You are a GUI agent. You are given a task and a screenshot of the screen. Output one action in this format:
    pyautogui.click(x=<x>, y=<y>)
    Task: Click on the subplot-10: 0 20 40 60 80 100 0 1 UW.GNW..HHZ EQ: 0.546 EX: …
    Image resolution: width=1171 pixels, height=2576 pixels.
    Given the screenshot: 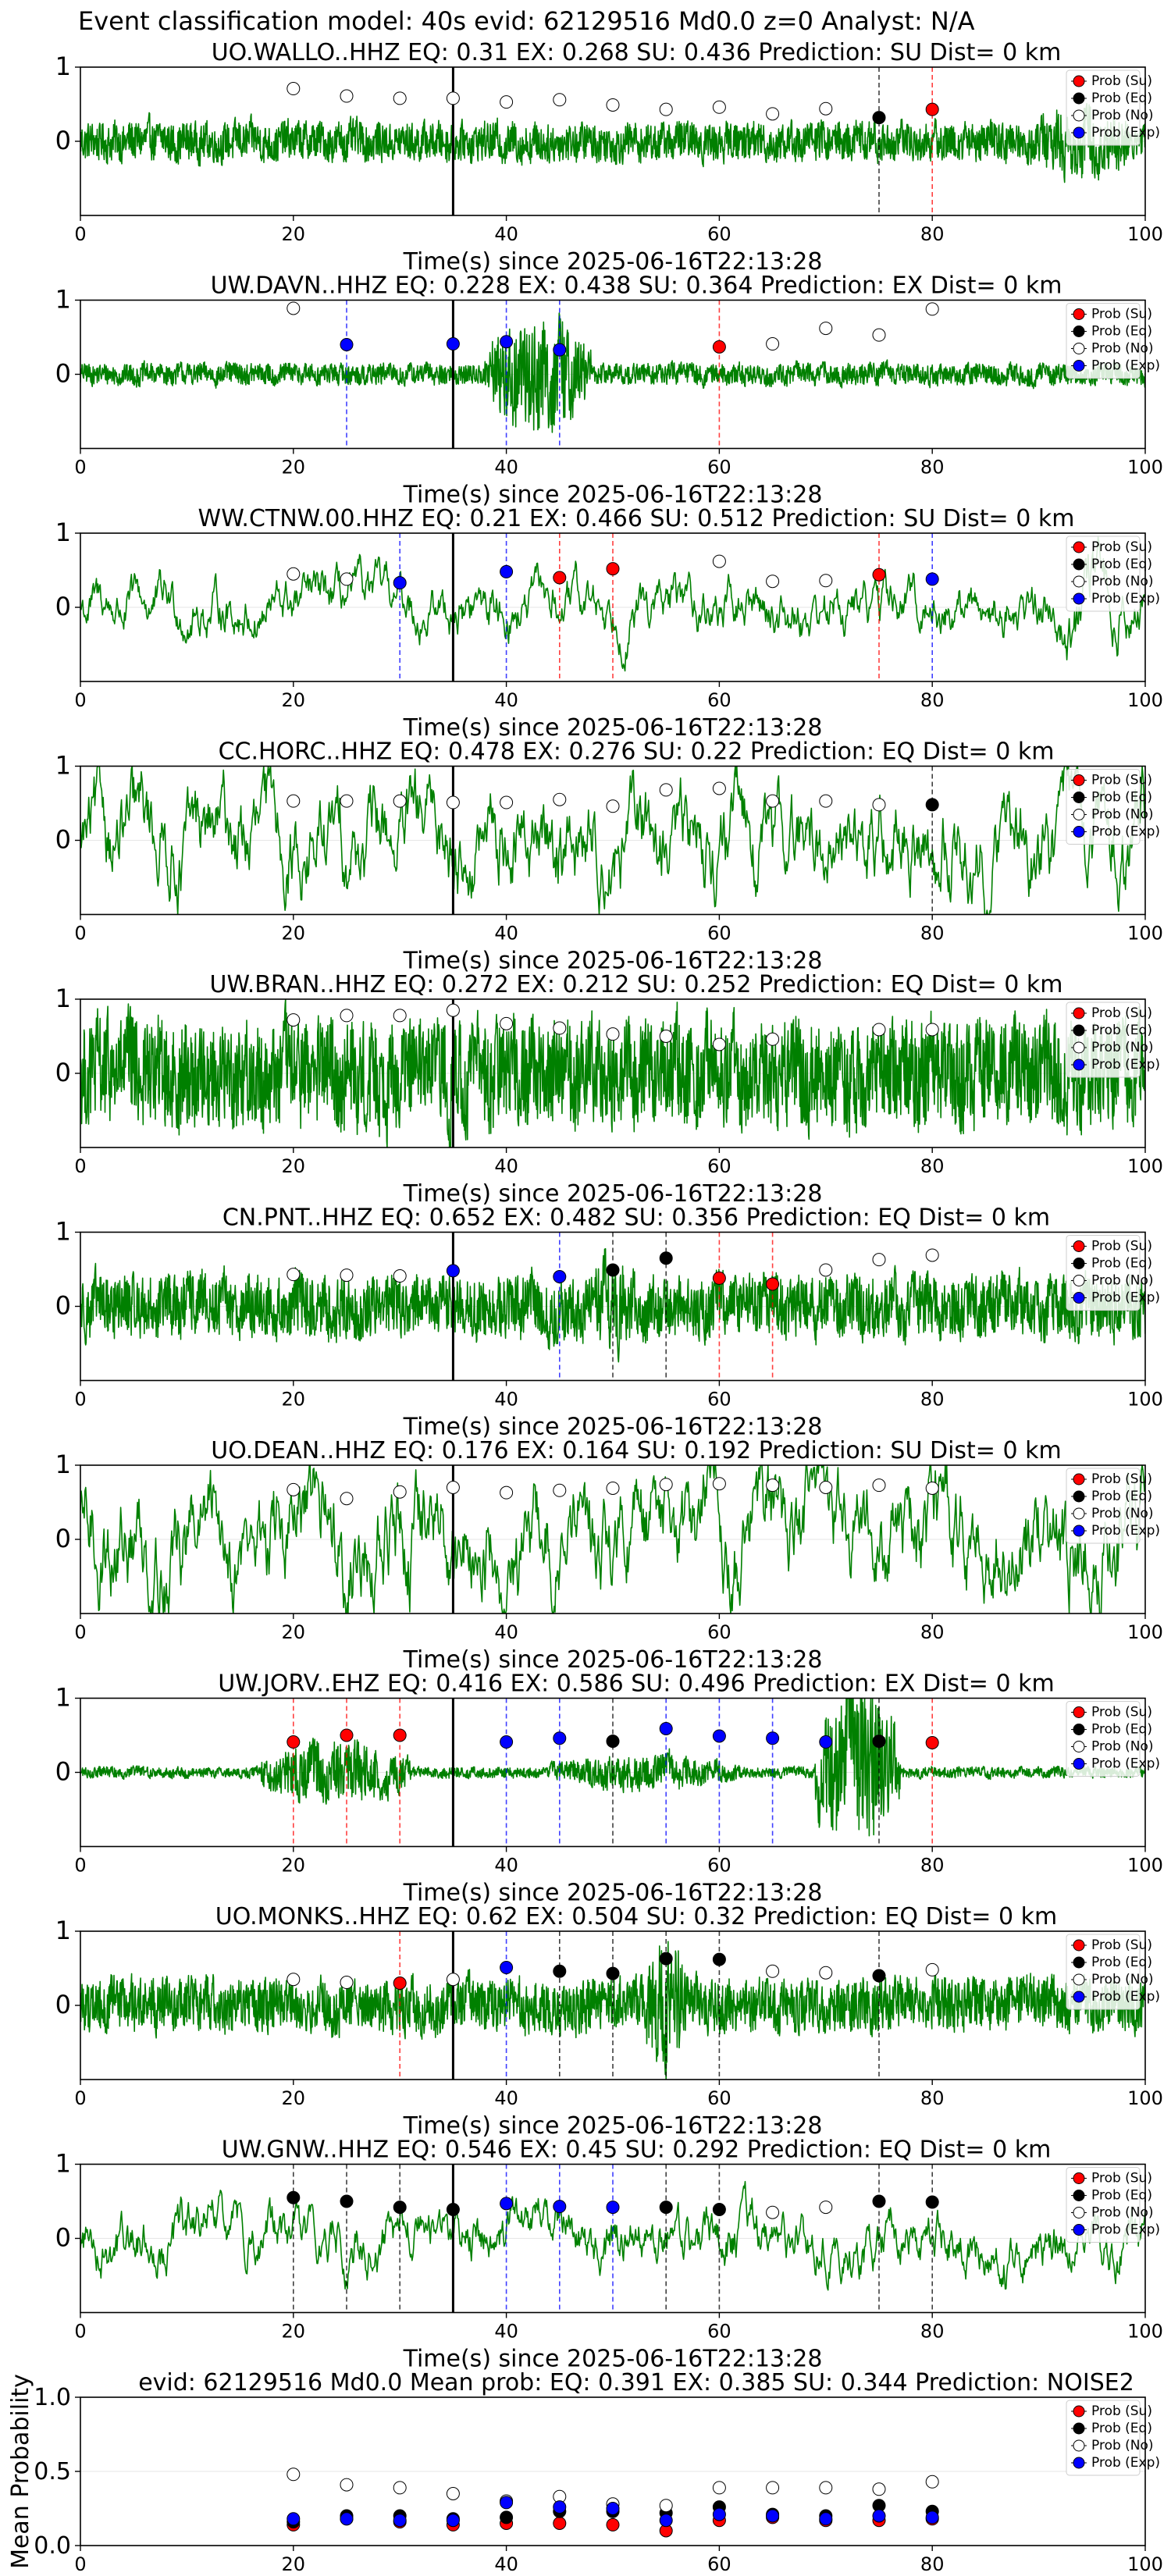 What is the action you would take?
    pyautogui.click(x=609, y=2255)
    